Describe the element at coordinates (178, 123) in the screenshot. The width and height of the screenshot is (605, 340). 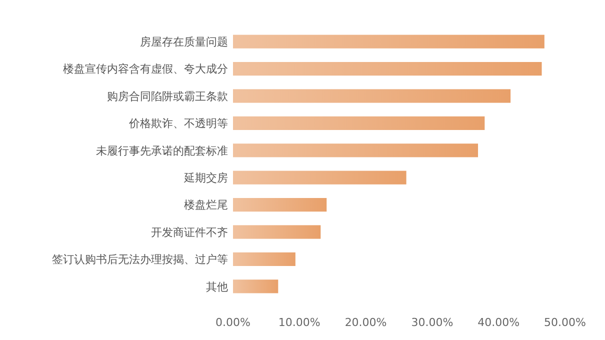
I see `y-tick-label: 价格欺诈、不透明等` at that location.